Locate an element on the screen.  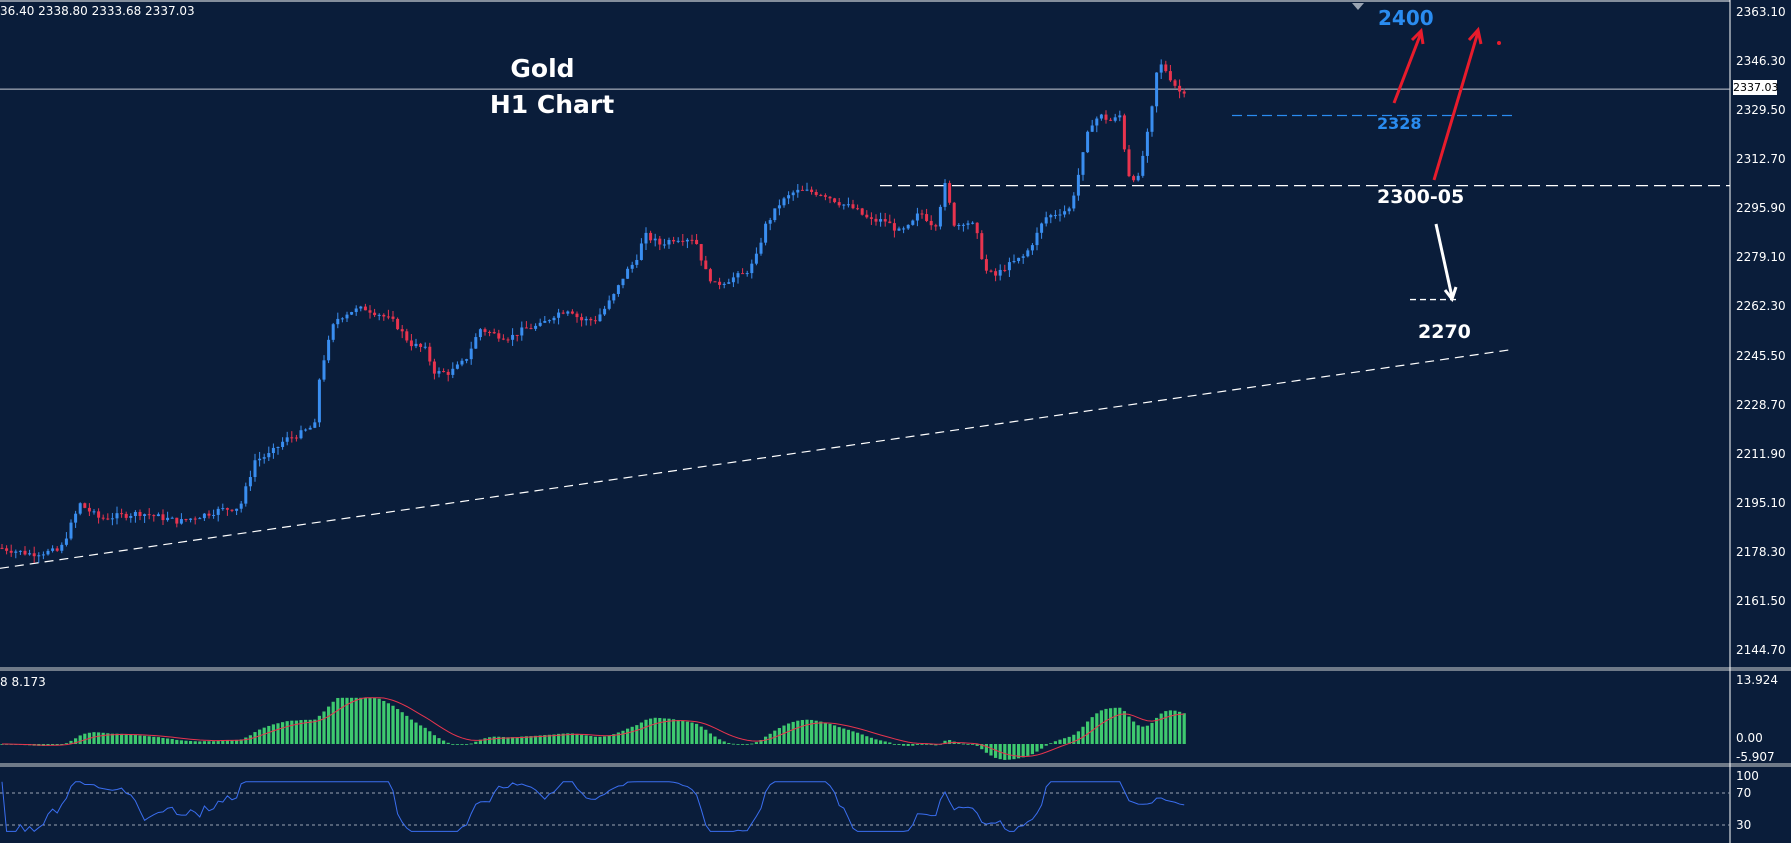
panel-separator-macd is located at coordinates (895, 765).